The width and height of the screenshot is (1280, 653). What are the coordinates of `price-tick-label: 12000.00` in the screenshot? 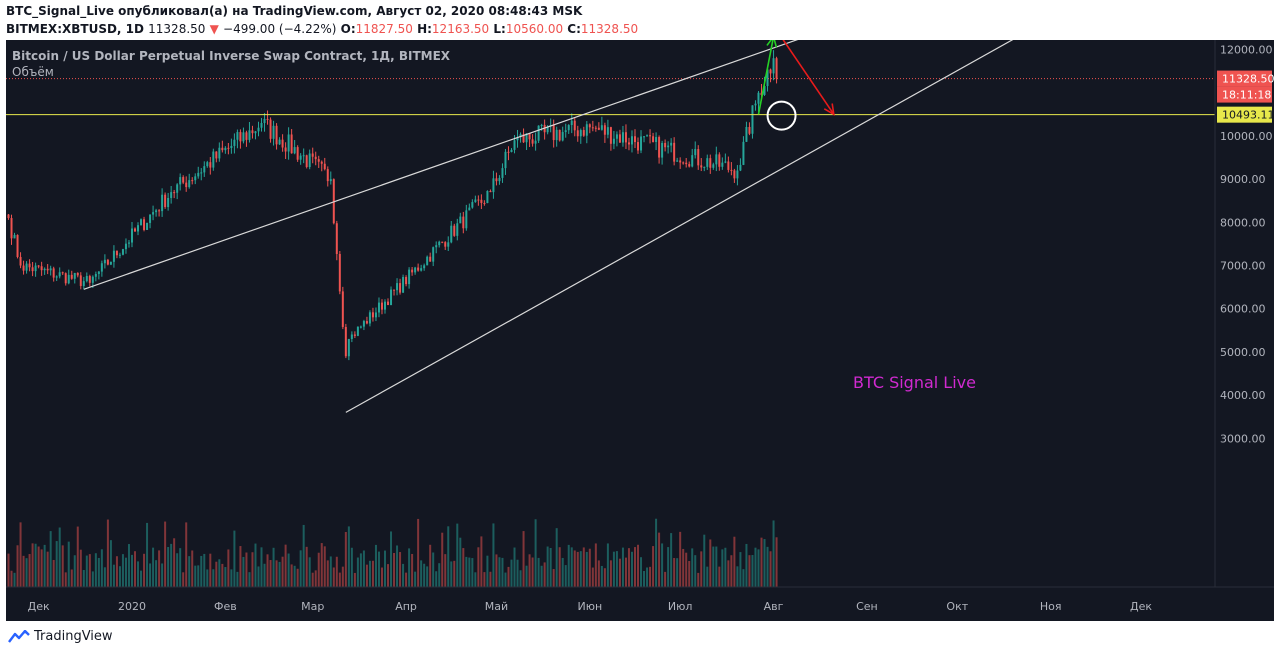 It's located at (1246, 50).